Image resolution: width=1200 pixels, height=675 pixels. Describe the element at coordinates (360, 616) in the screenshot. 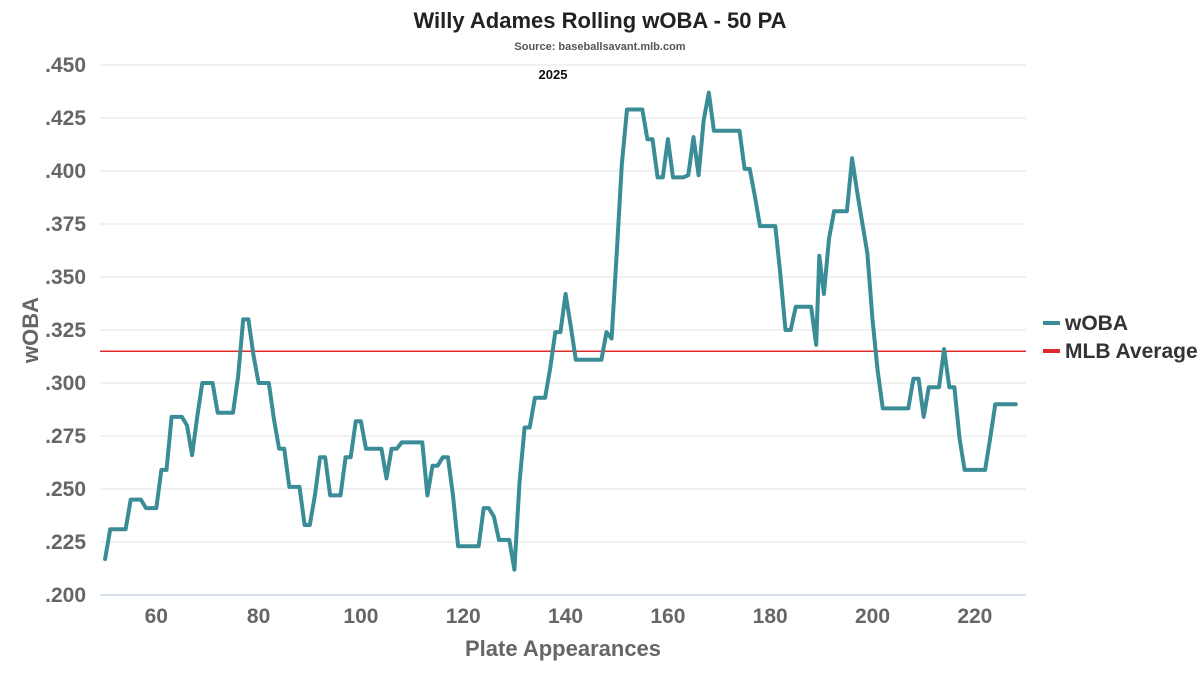

I see `x-tick-label: 100` at that location.